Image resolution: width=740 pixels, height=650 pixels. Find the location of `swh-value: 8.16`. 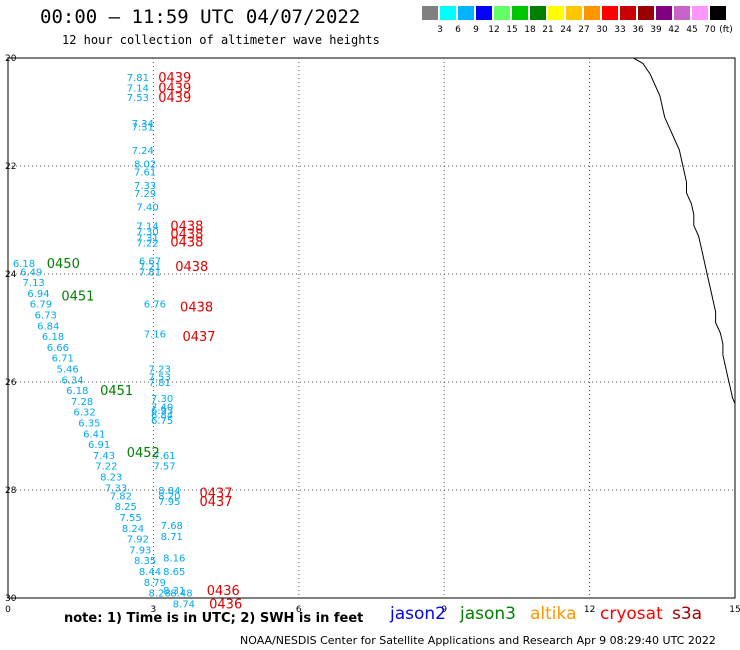

swh-value: 8.16 is located at coordinates (174, 559).